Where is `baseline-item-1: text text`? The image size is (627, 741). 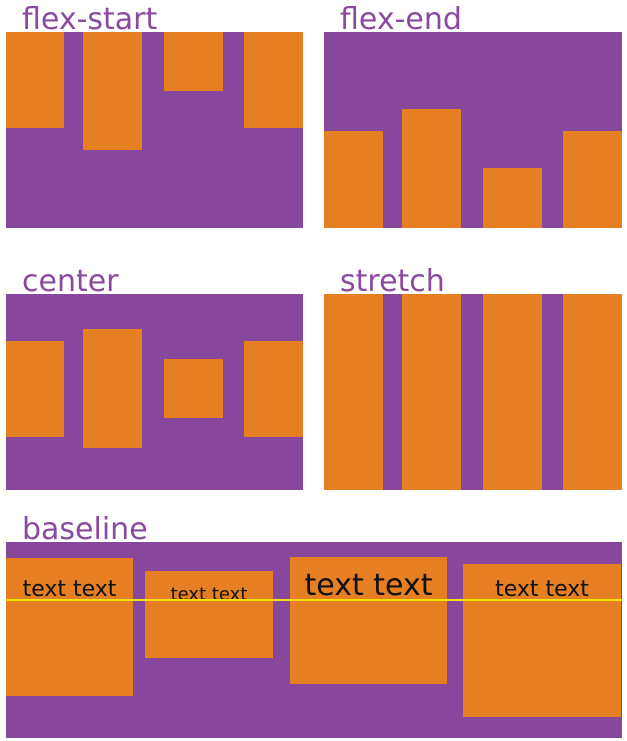
baseline-item-1: text text is located at coordinates (69, 627).